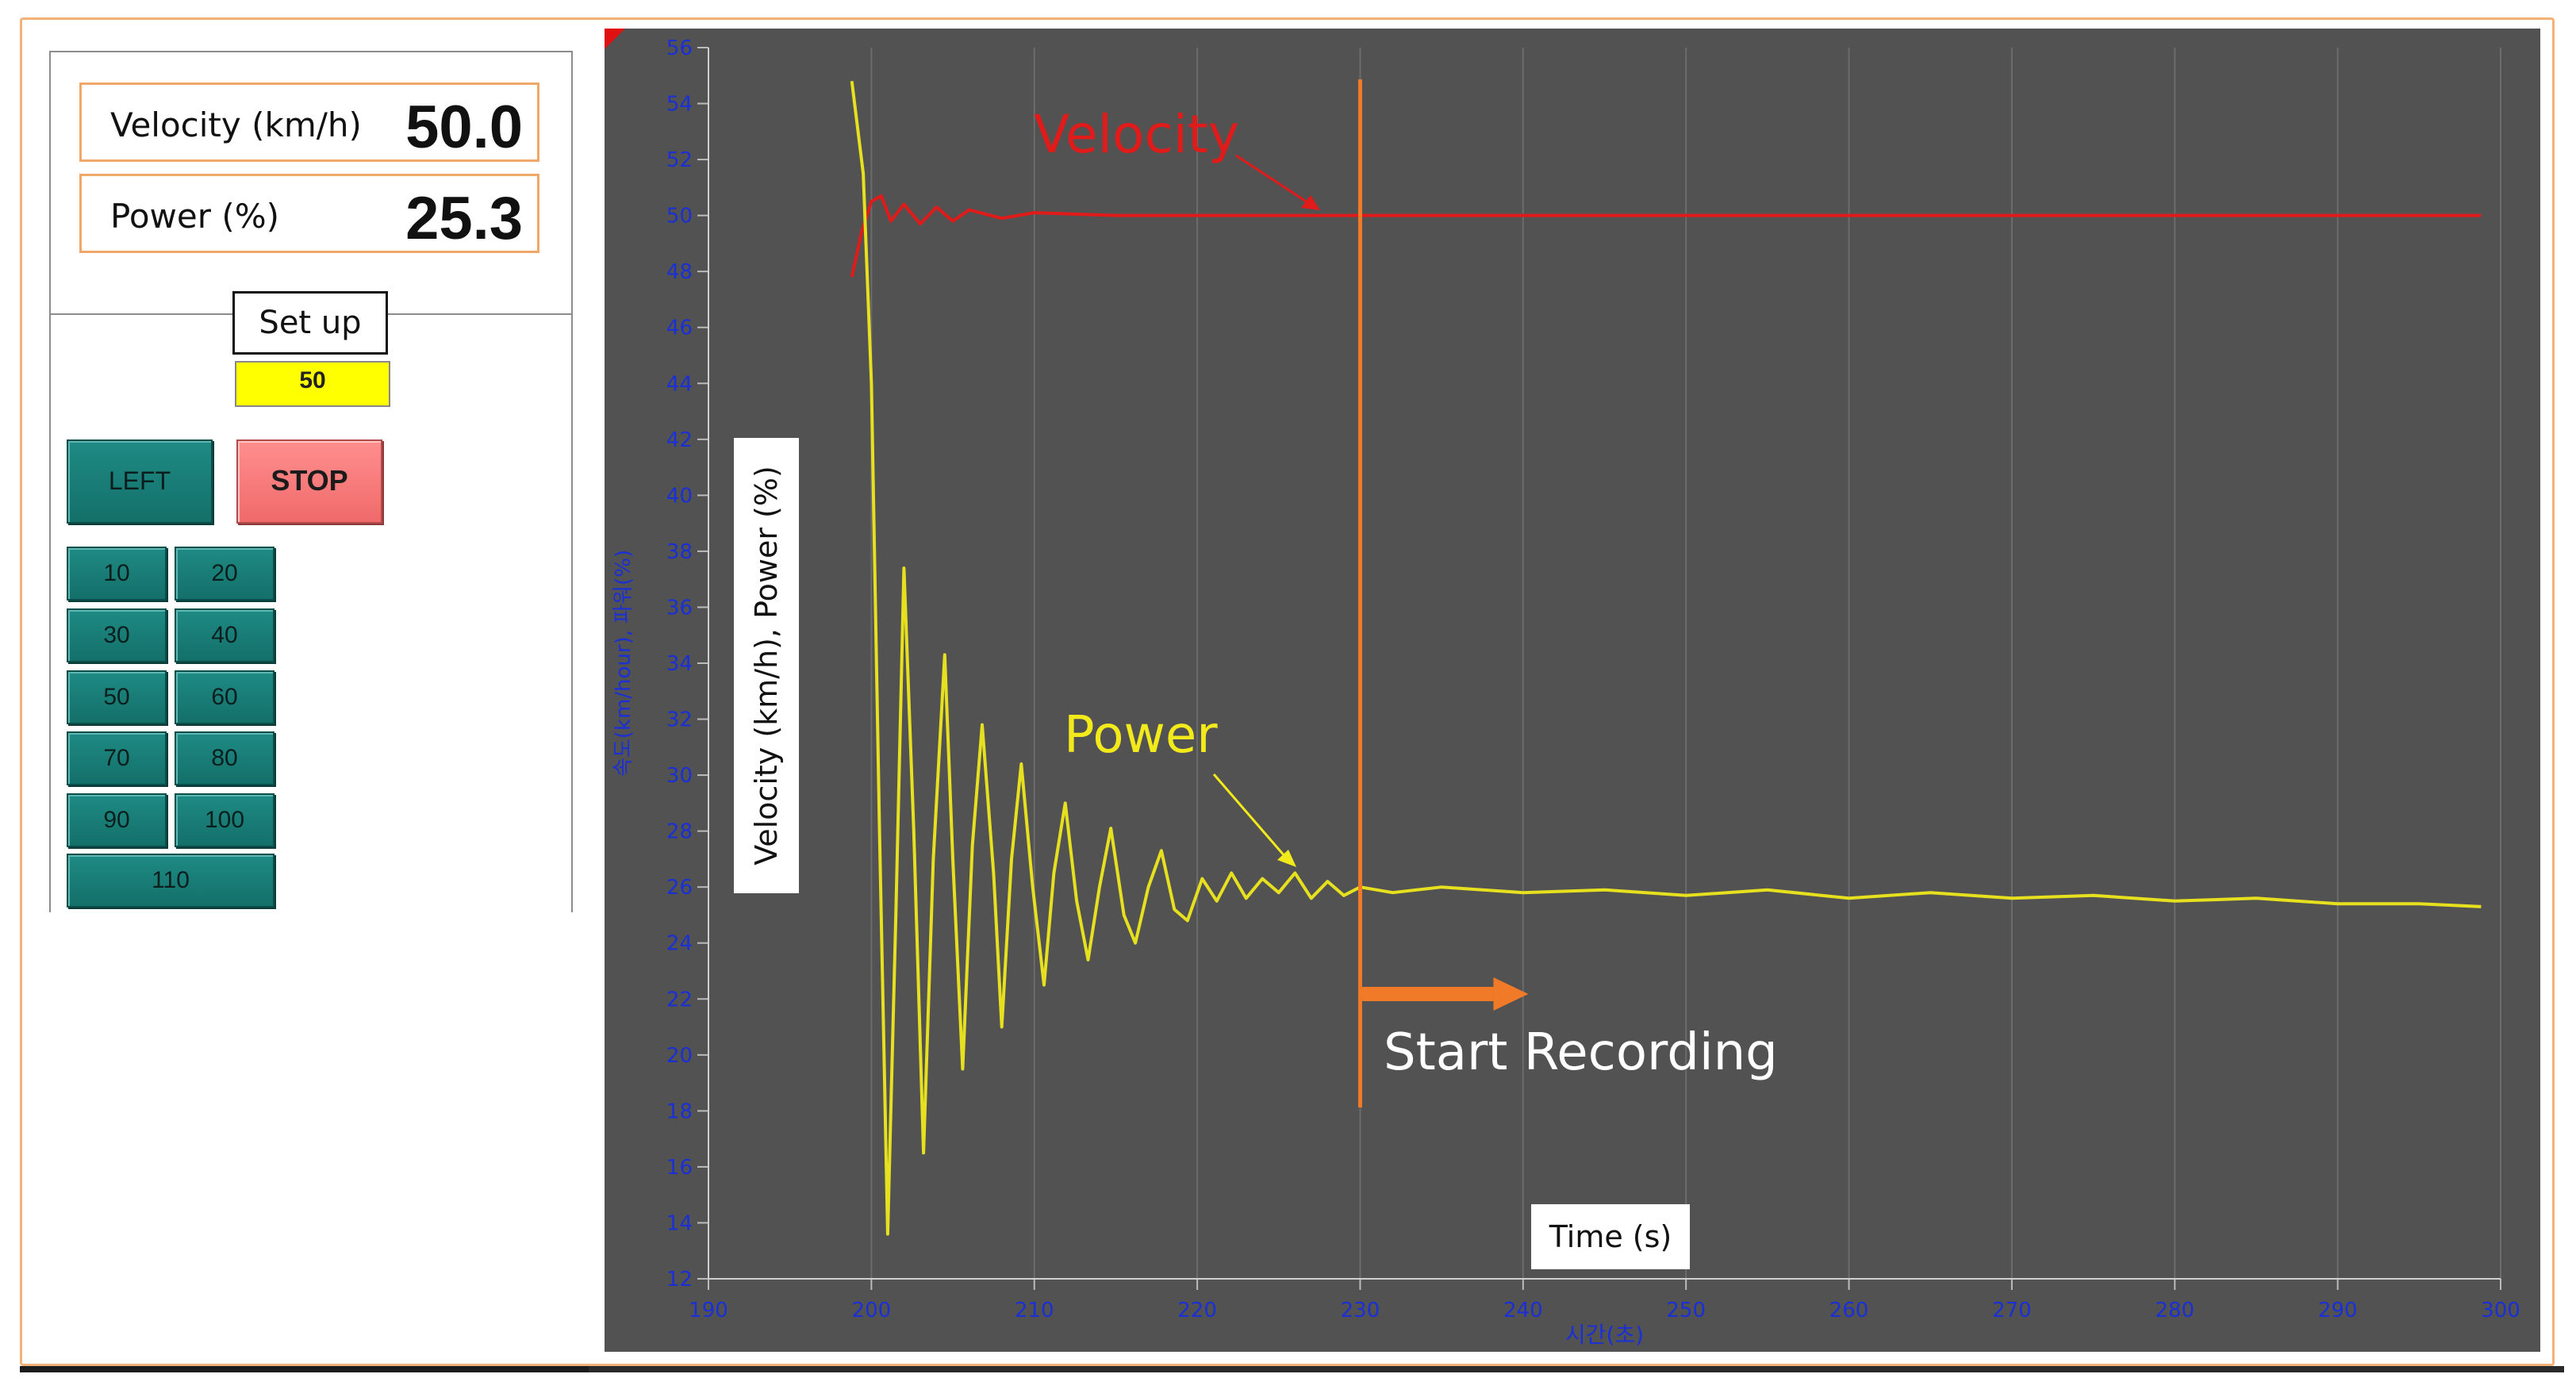  I want to click on preset-button-10: 10, so click(117, 574).